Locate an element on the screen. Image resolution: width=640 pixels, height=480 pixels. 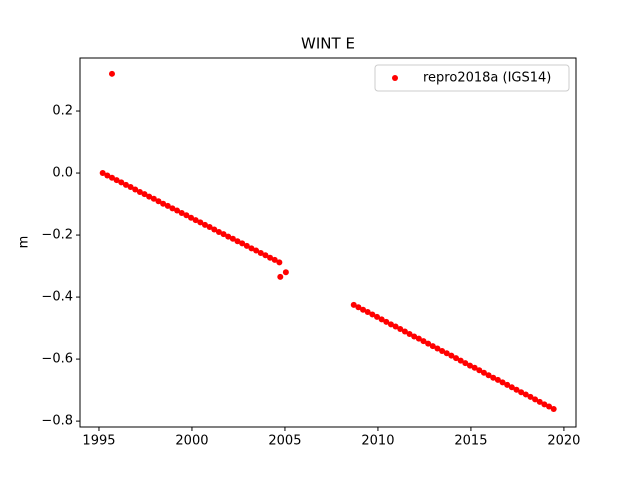
y-axis-label: m is located at coordinates (24, 242).